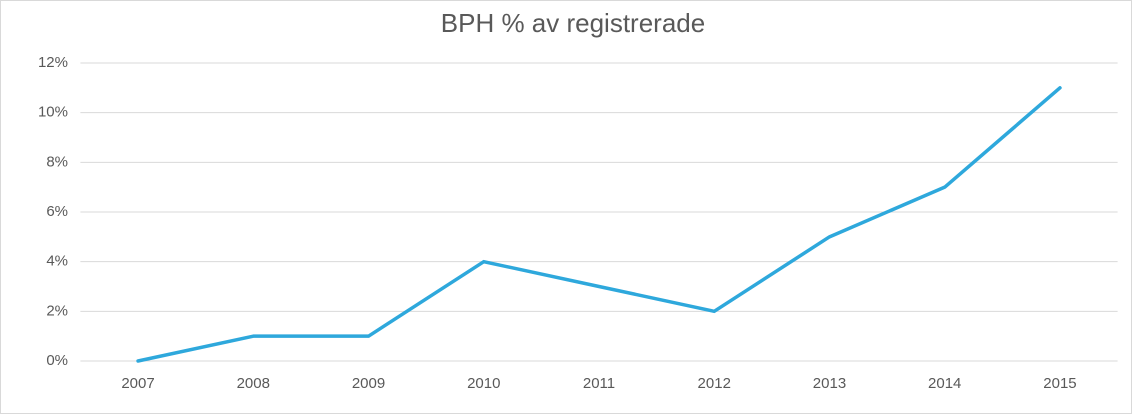 The image size is (1132, 414). Describe the element at coordinates (137, 383) in the screenshot. I see `x-tick-label: 2007` at that location.